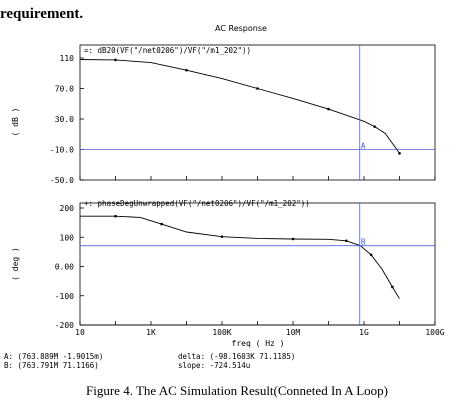 This screenshot has width=474, height=407. I want to click on bottom-y-axis-label: ( deg ), so click(15, 264).